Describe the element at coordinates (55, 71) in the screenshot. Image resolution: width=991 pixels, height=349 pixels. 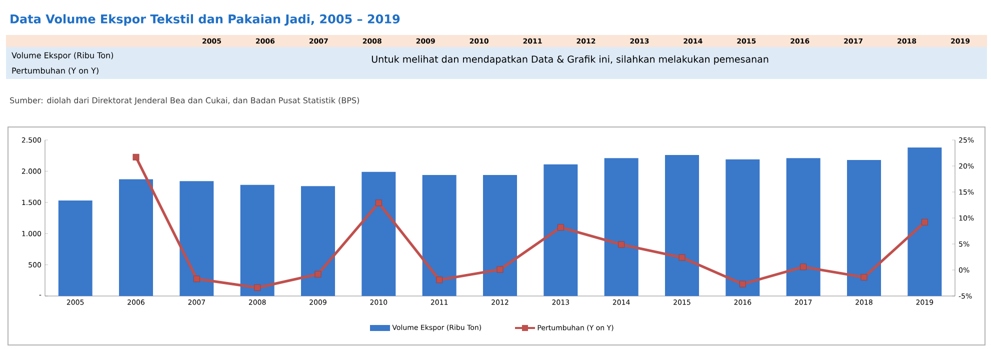
I see `text: Pertumbuhan (Y on Y)` at that location.